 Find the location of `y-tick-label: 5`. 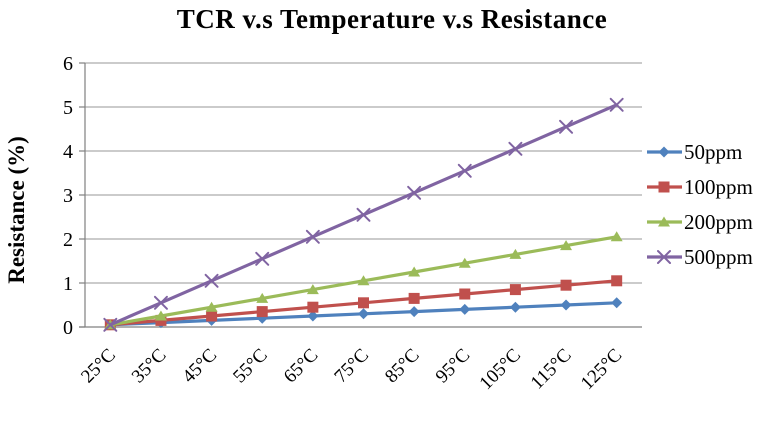

y-tick-label: 5 is located at coordinates (68, 108).